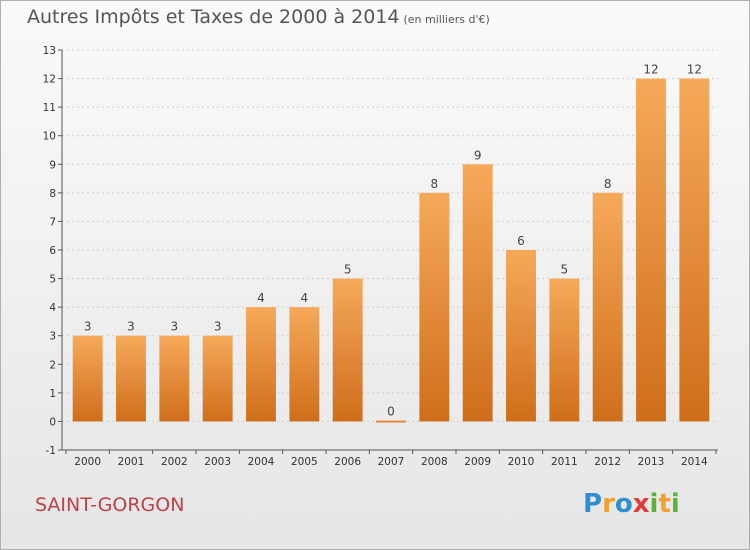 The image size is (750, 550). Describe the element at coordinates (477, 462) in the screenshot. I see `x-tick-label: 2009` at that location.